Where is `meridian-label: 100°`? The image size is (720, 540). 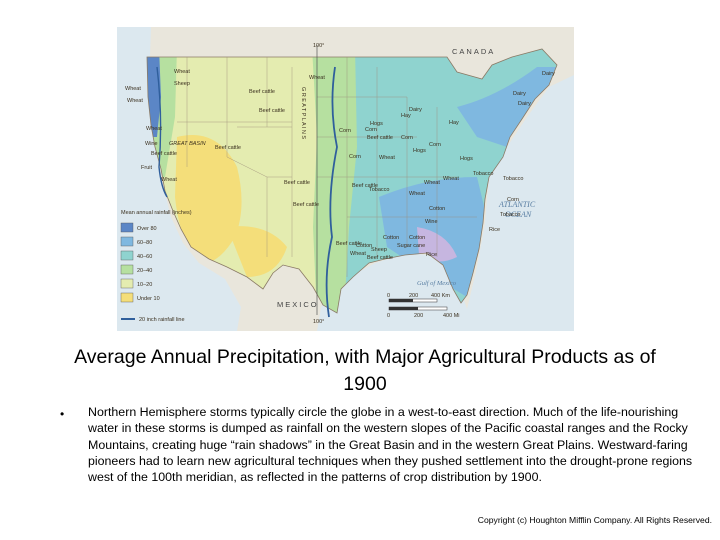
meridian-label: 100° is located at coordinates (318, 46).